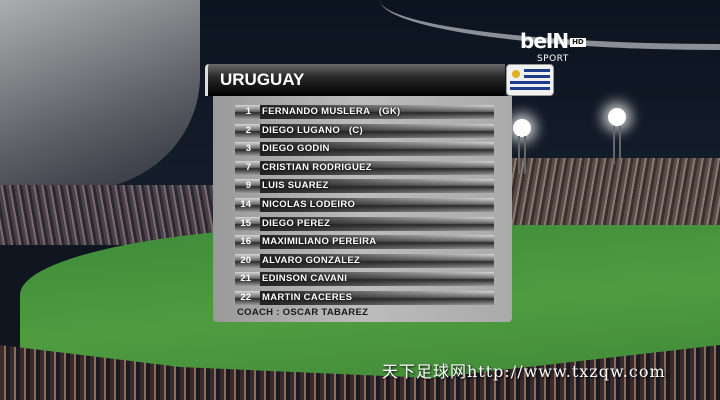  Describe the element at coordinates (248, 186) in the screenshot. I see `player-number: 9` at that location.